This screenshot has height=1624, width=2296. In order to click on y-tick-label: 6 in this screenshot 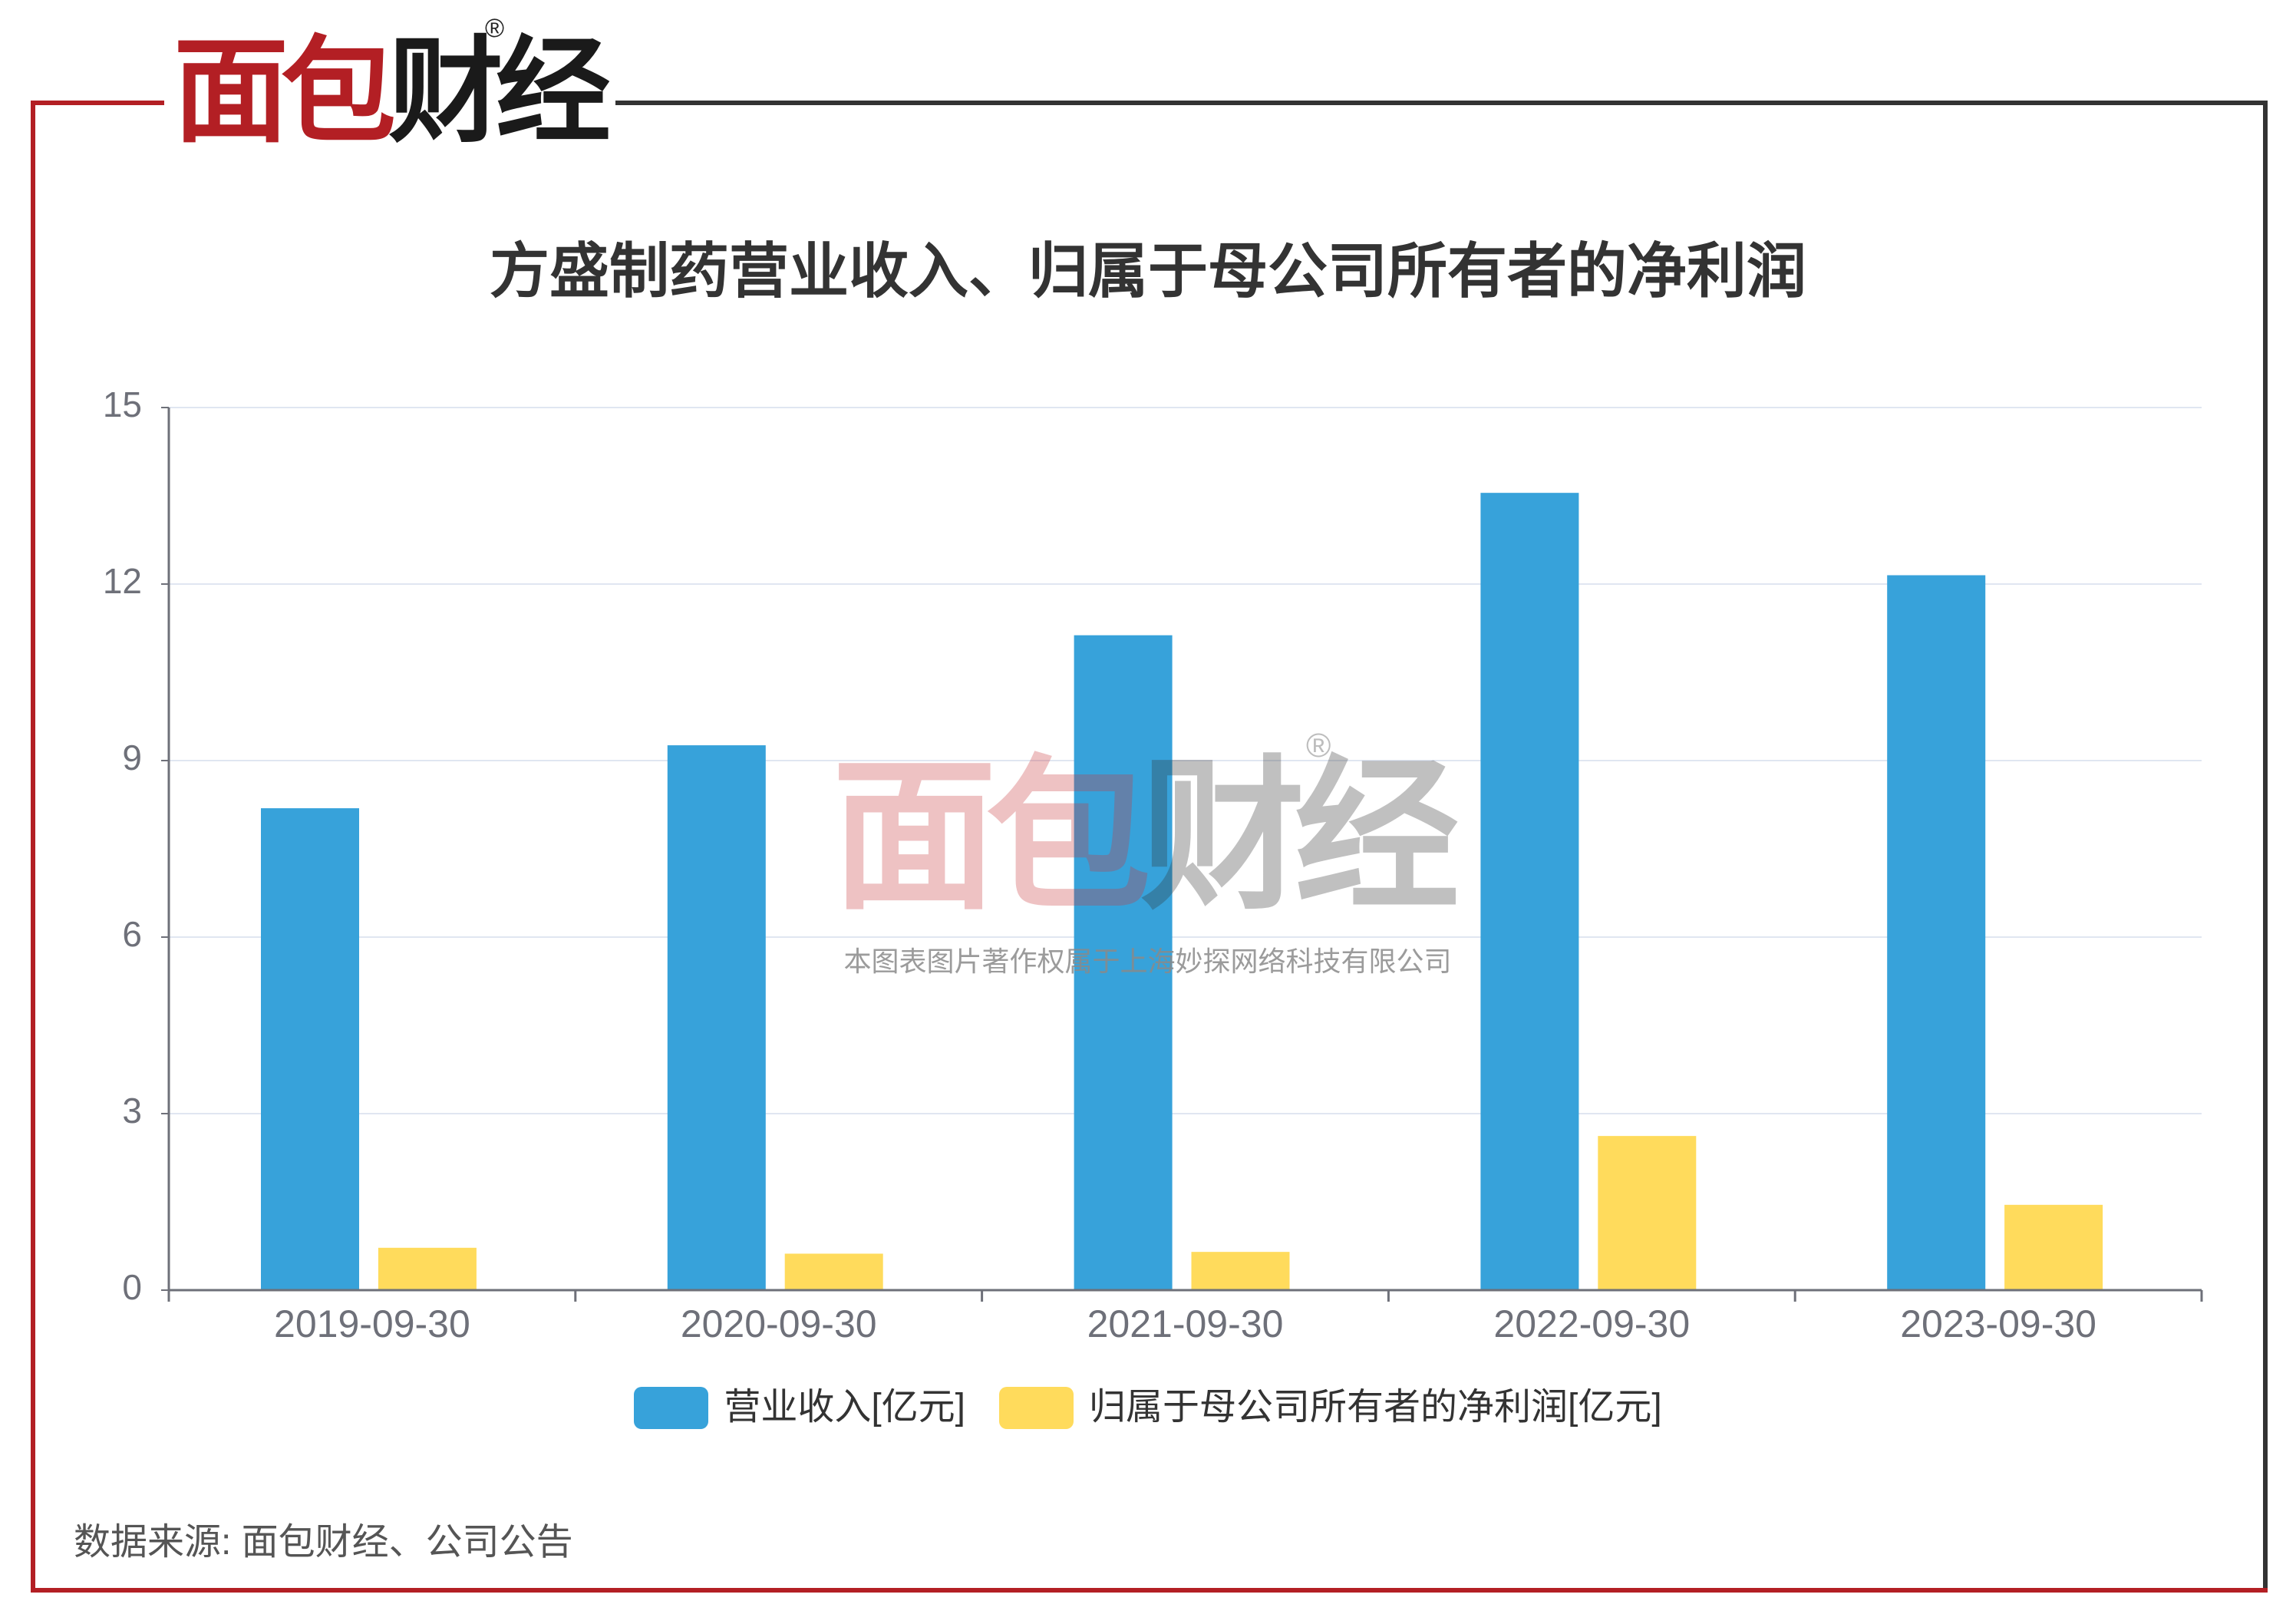, I will do `click(132, 934)`.